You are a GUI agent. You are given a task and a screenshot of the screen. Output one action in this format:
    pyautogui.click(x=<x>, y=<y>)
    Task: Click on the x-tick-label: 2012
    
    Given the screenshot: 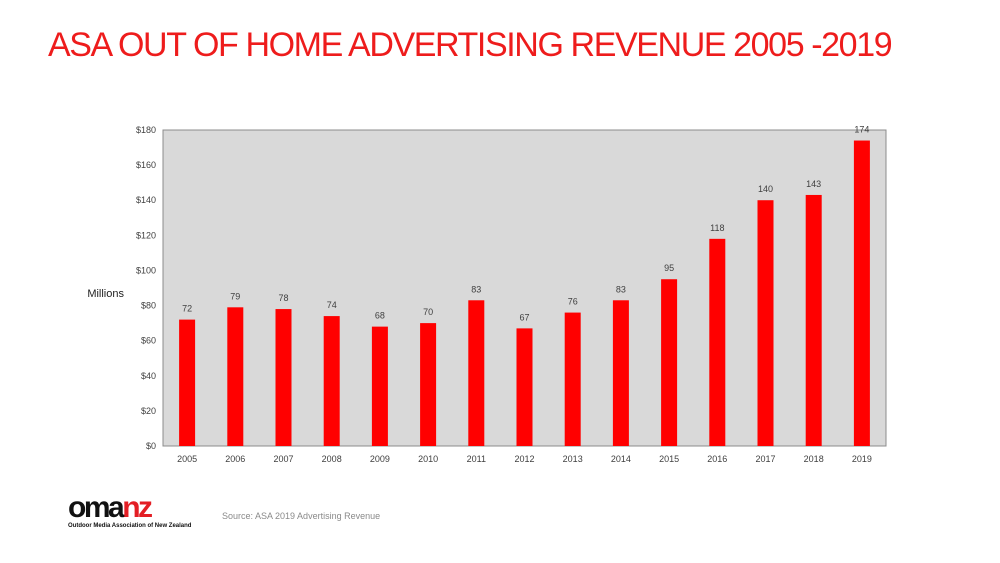 What is the action you would take?
    pyautogui.click(x=524, y=459)
    